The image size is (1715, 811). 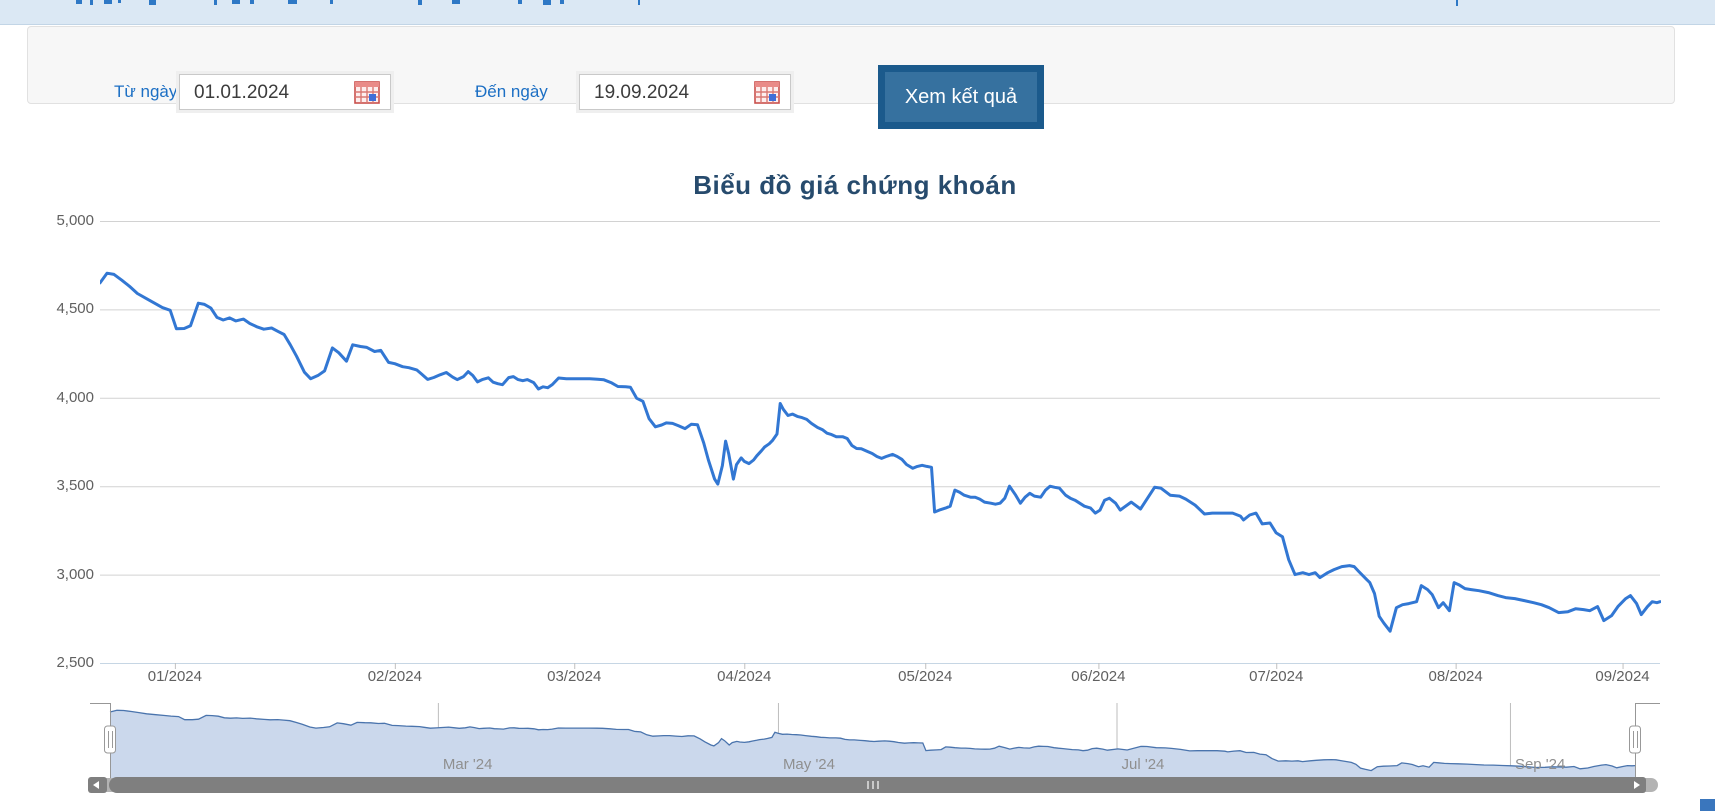 What do you see at coordinates (75, 662) in the screenshot?
I see `y-axis-label: 2,500` at bounding box center [75, 662].